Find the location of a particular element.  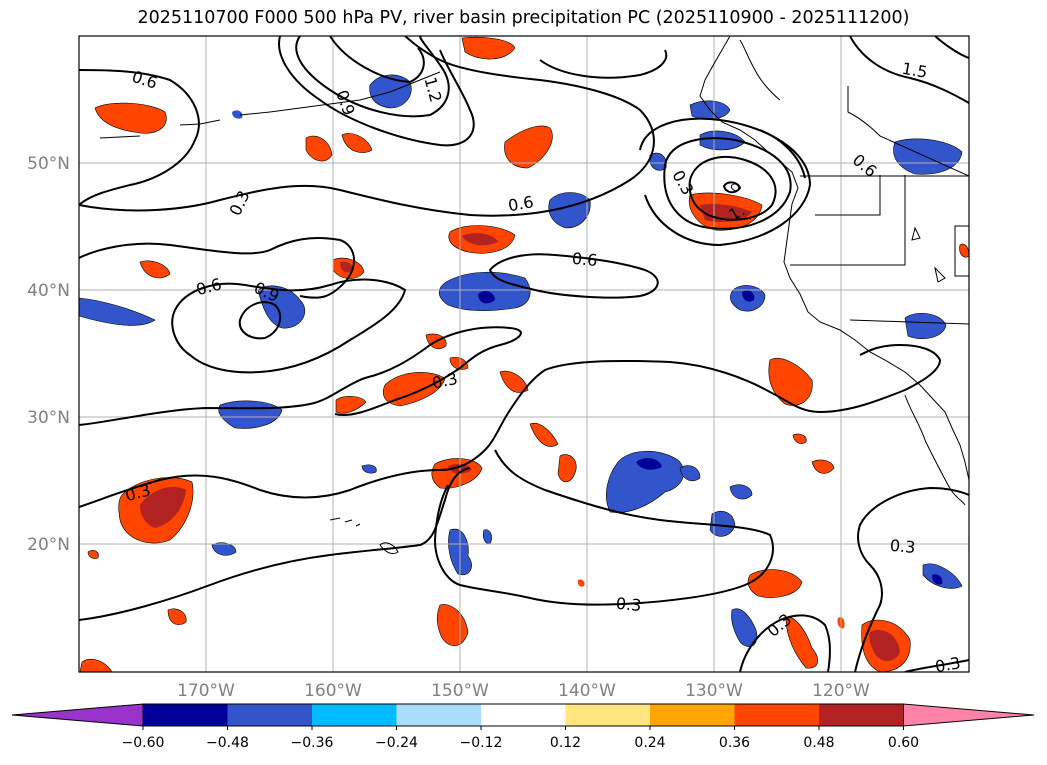

colorbar-extend-min is located at coordinates (77, 715).